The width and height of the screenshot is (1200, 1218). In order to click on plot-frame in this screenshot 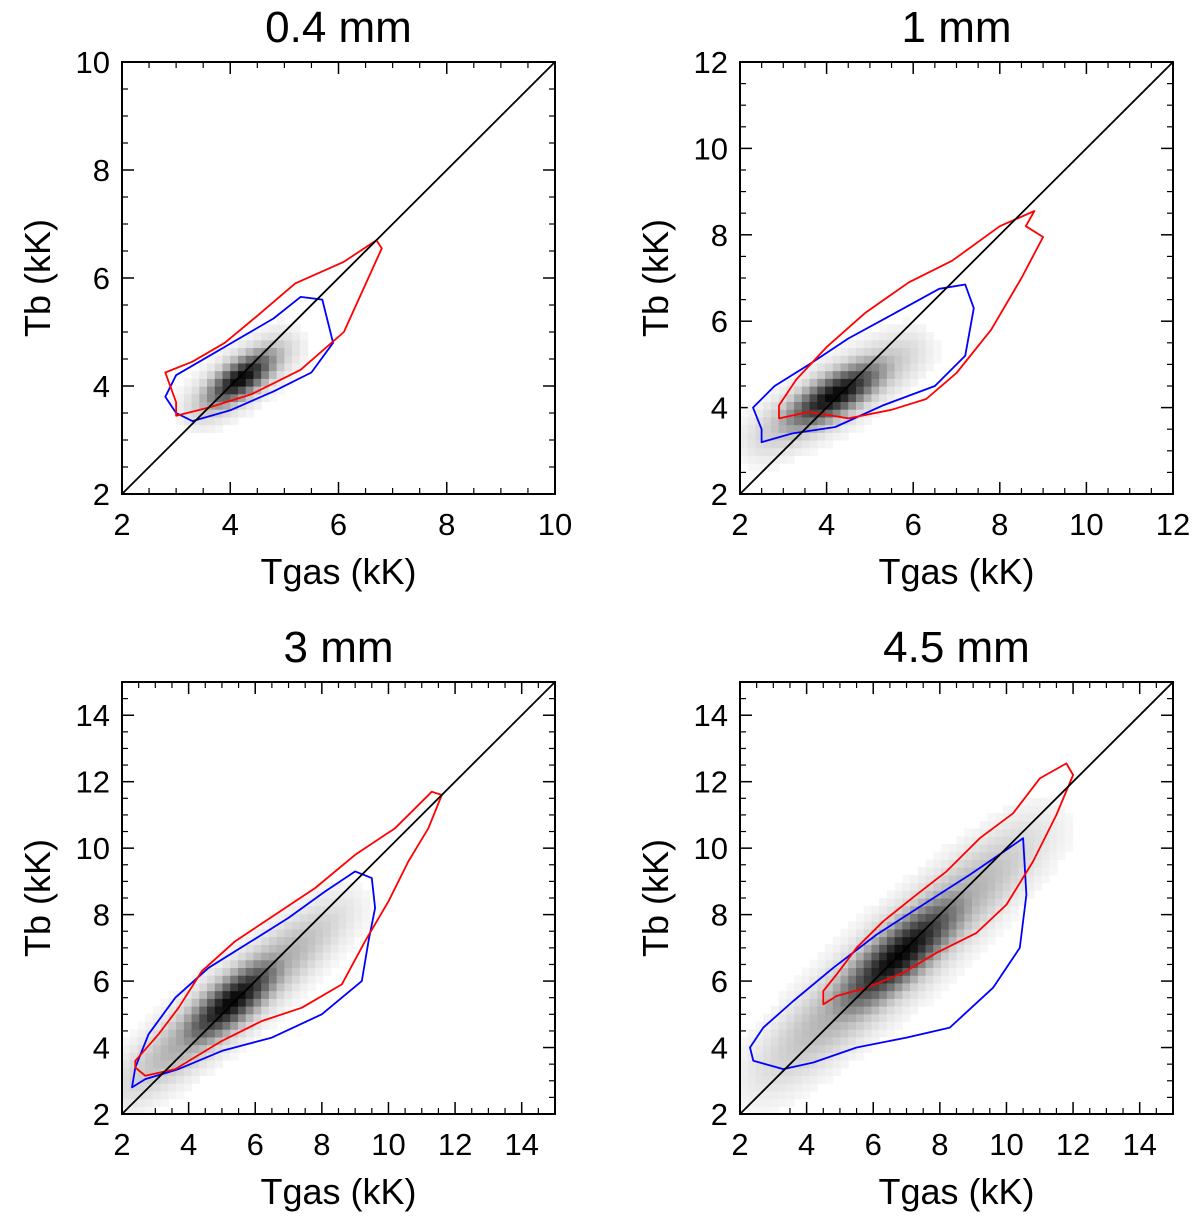, I will do `click(338, 898)`.